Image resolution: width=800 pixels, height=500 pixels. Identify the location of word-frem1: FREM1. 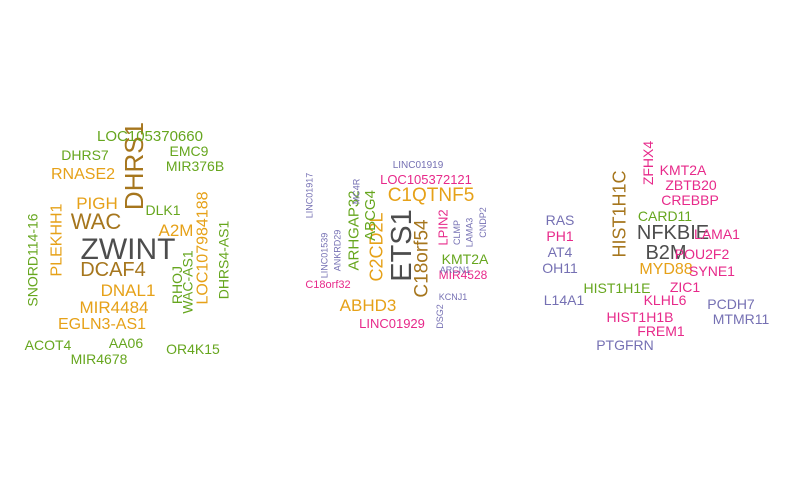
(661, 331).